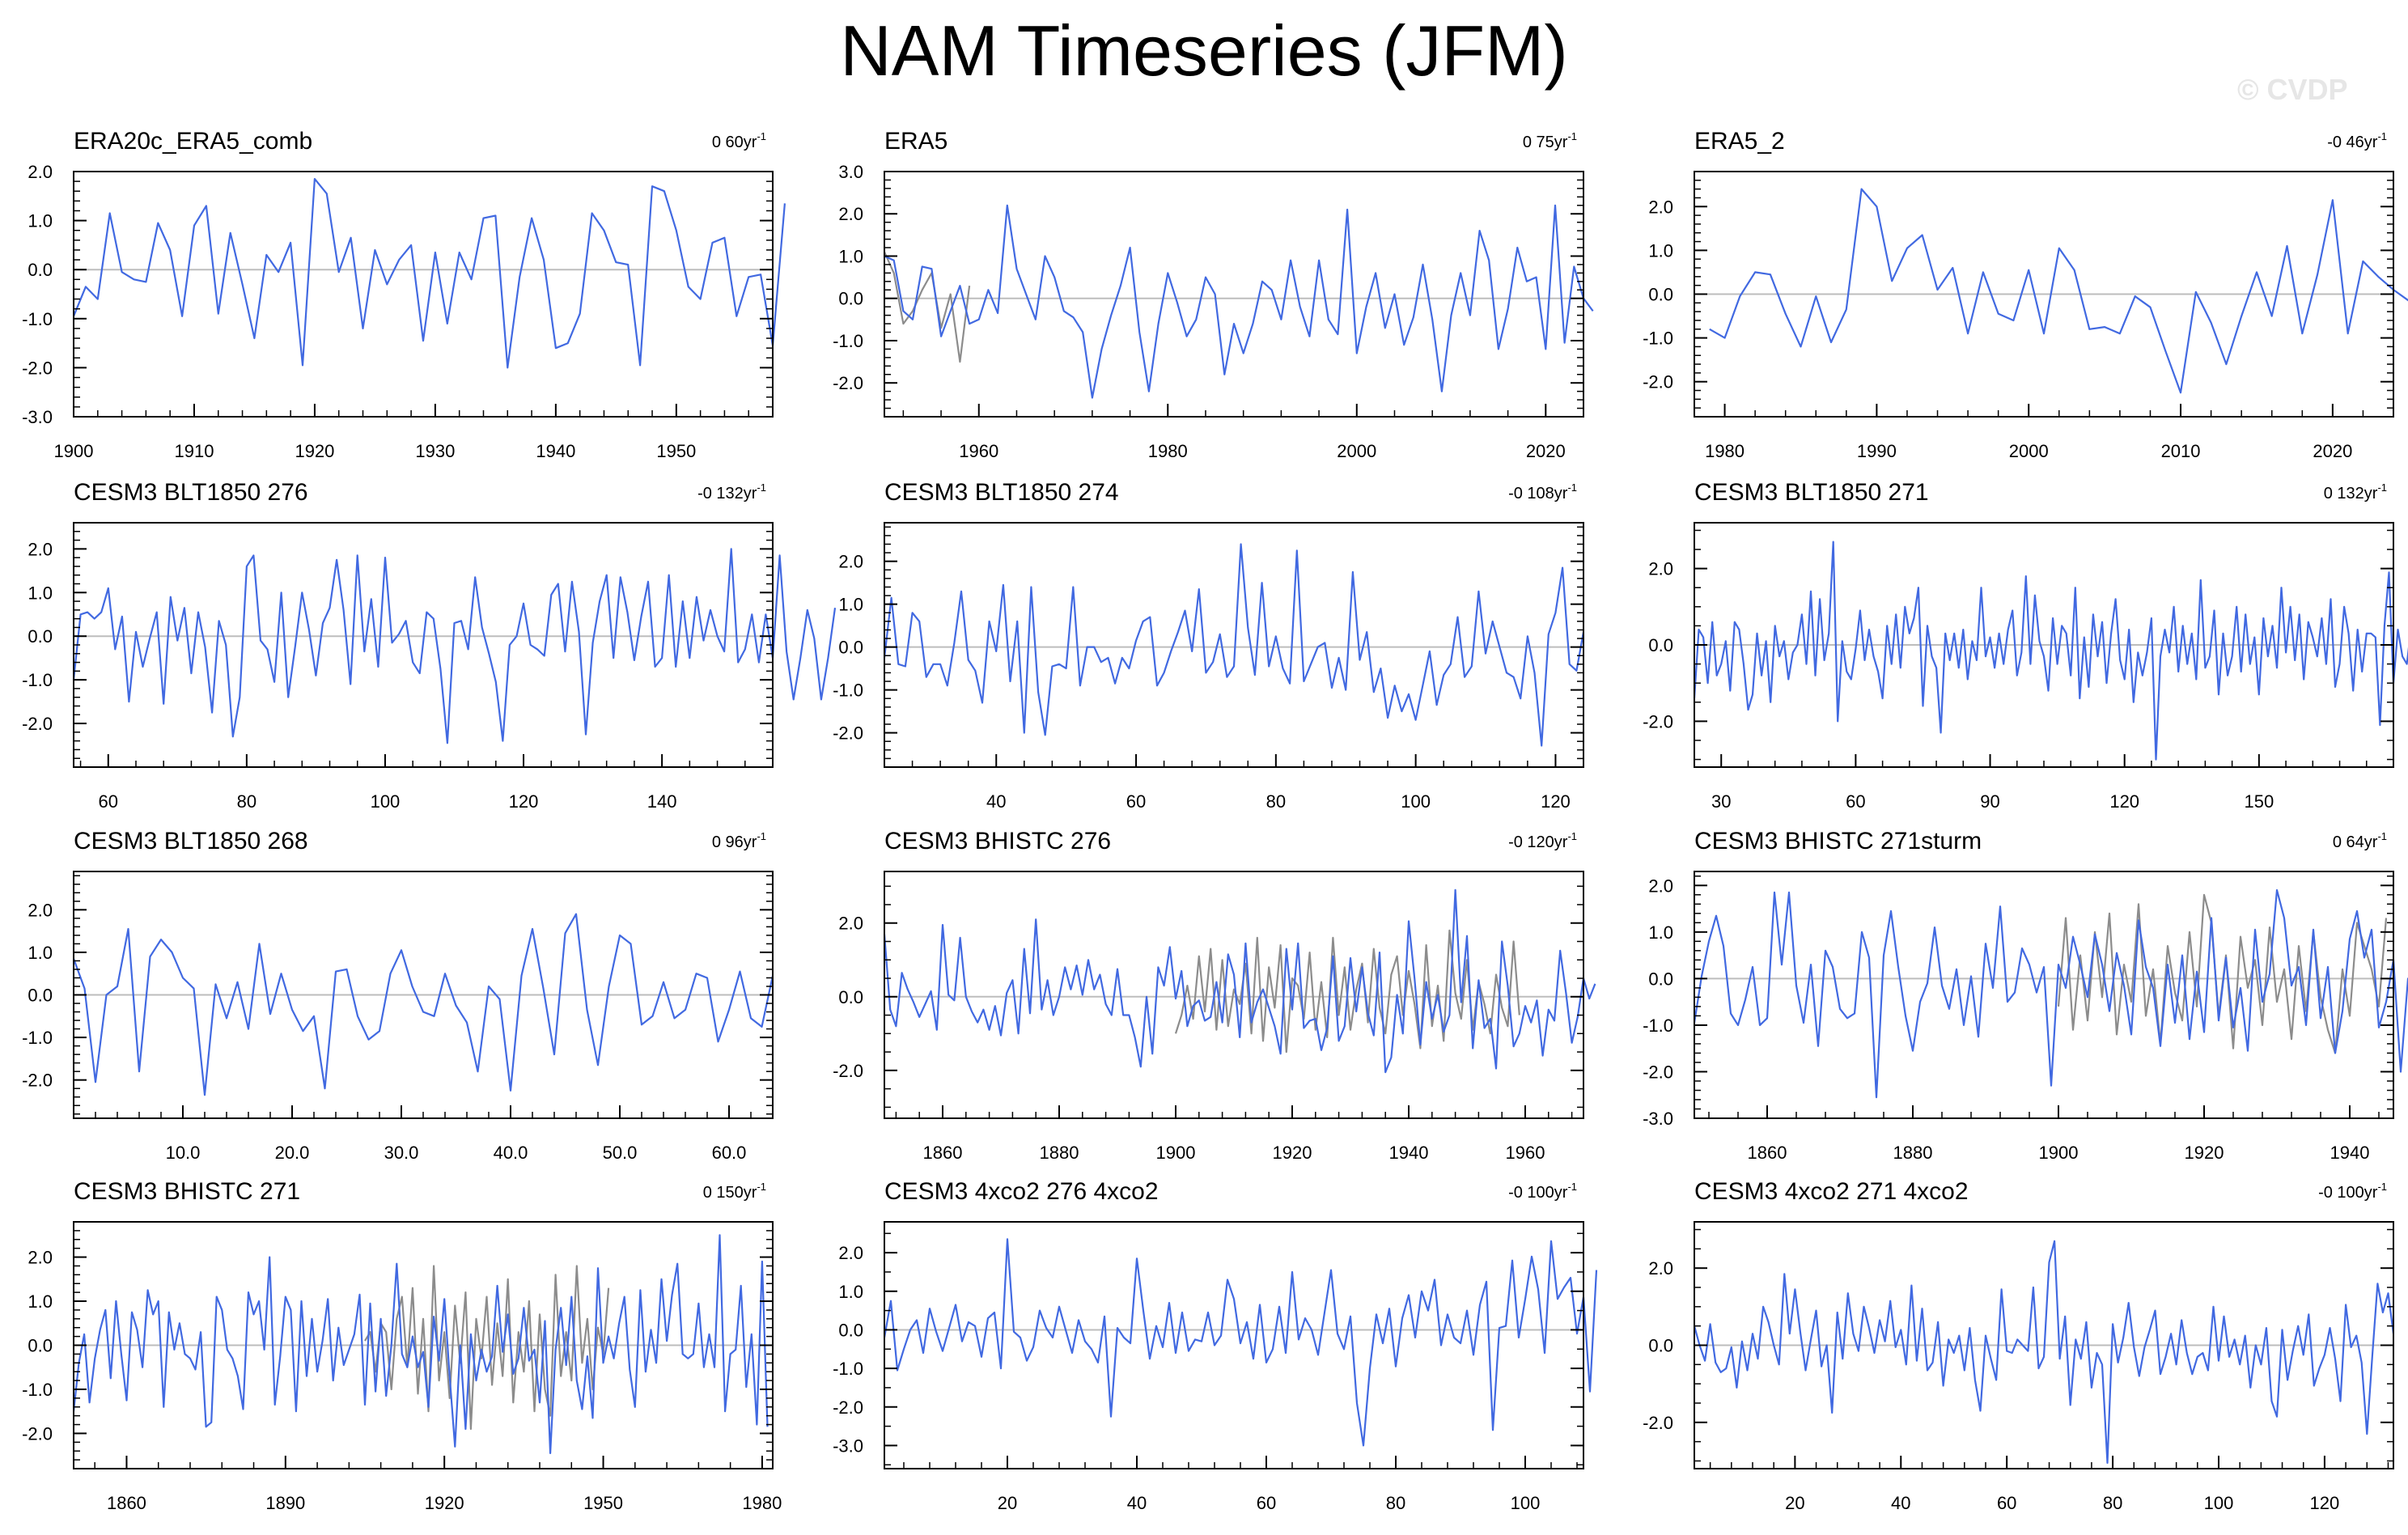 This screenshot has height=1535, width=2408. What do you see at coordinates (1168, 451) in the screenshot?
I see `x-tick-label: 1980` at bounding box center [1168, 451].